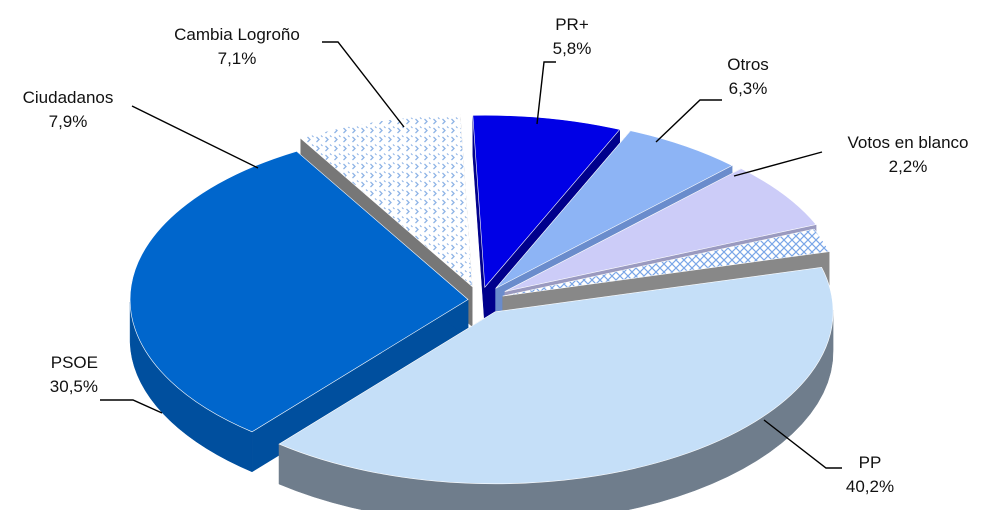  Describe the element at coordinates (237, 58) in the screenshot. I see `slice-value-cambia-logro-o: 7,1%` at that location.